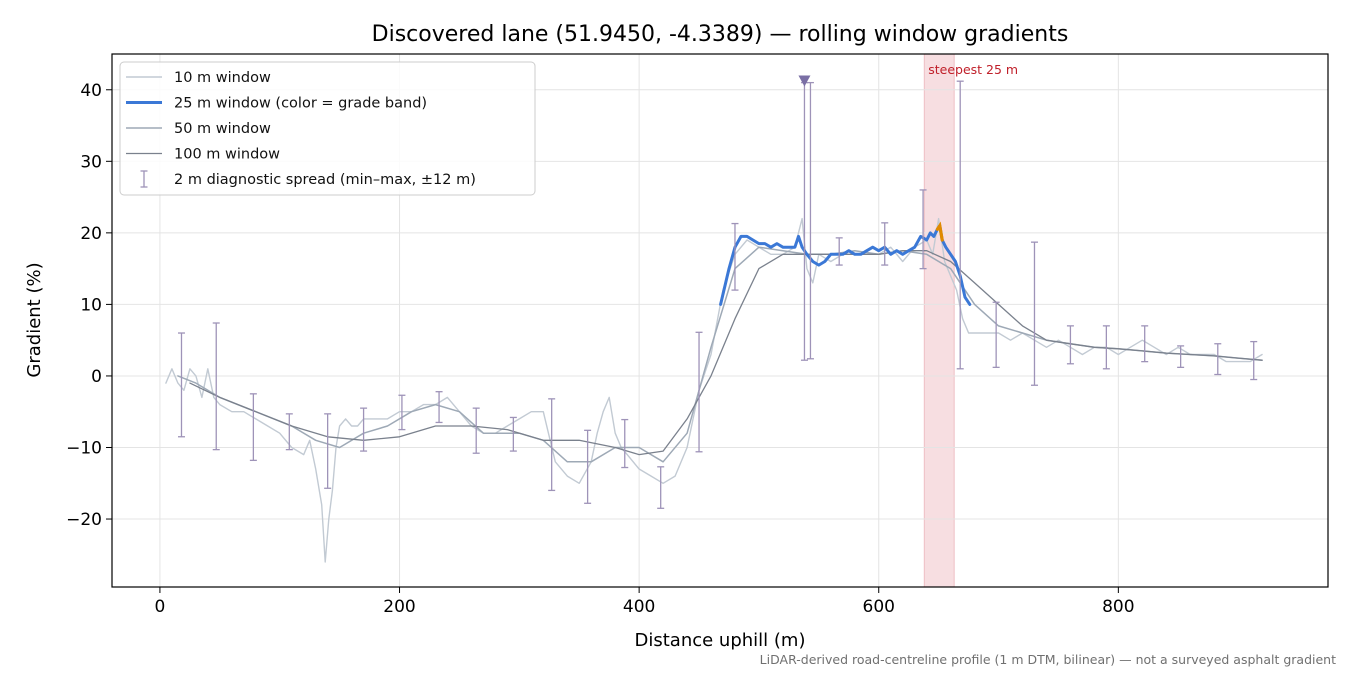  What do you see at coordinates (973, 69) in the screenshot?
I see `steepest-band-label: steepest 25 m` at bounding box center [973, 69].